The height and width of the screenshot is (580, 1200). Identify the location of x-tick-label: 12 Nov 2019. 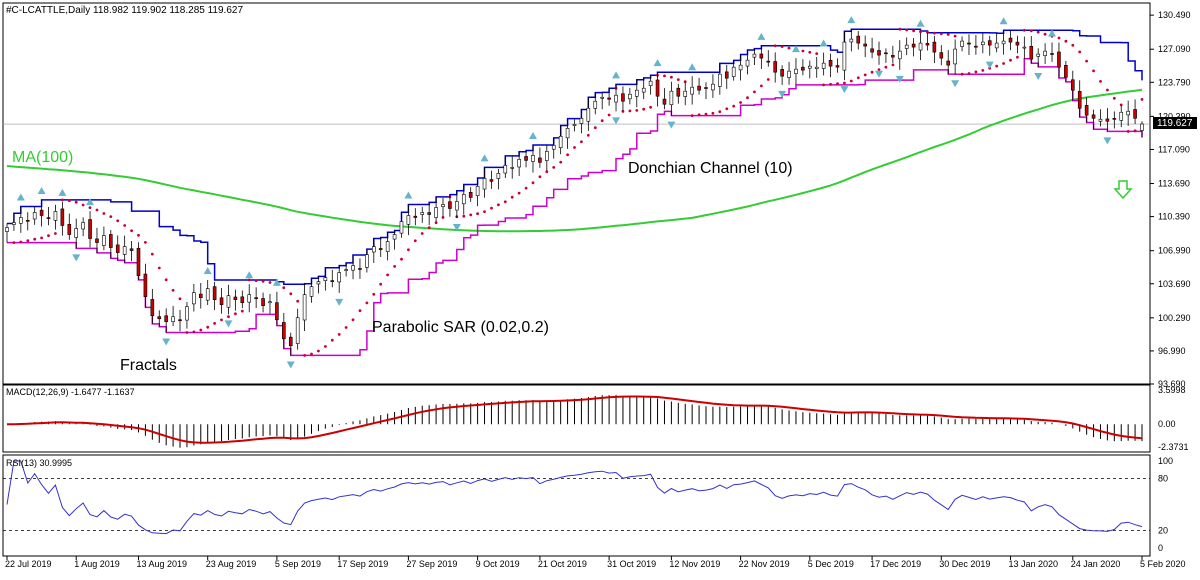
(694, 564).